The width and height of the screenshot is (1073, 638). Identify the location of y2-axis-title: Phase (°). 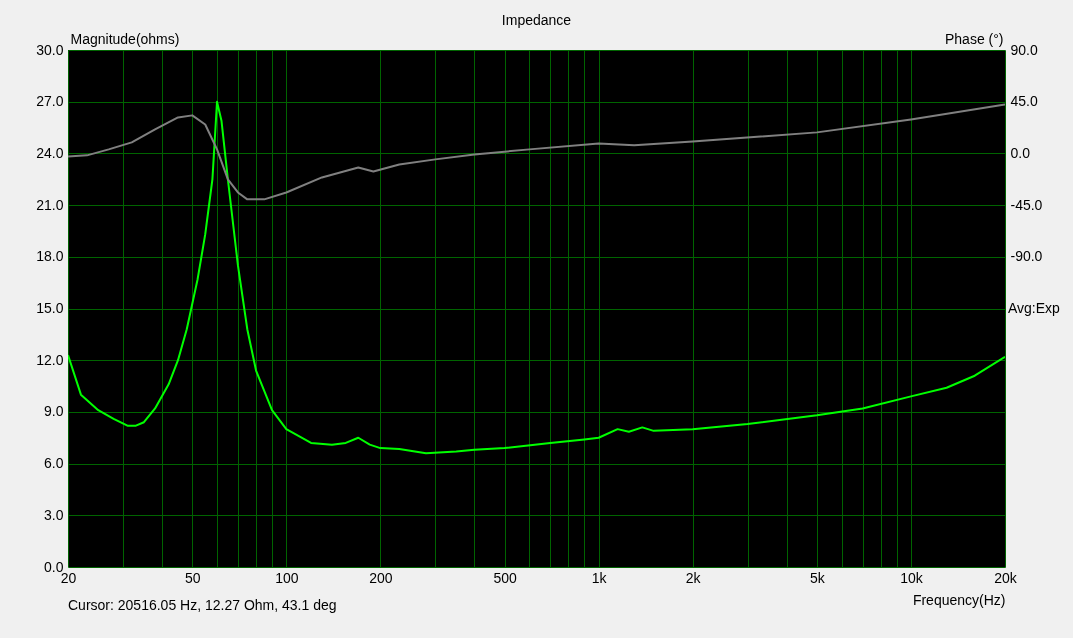
(974, 38).